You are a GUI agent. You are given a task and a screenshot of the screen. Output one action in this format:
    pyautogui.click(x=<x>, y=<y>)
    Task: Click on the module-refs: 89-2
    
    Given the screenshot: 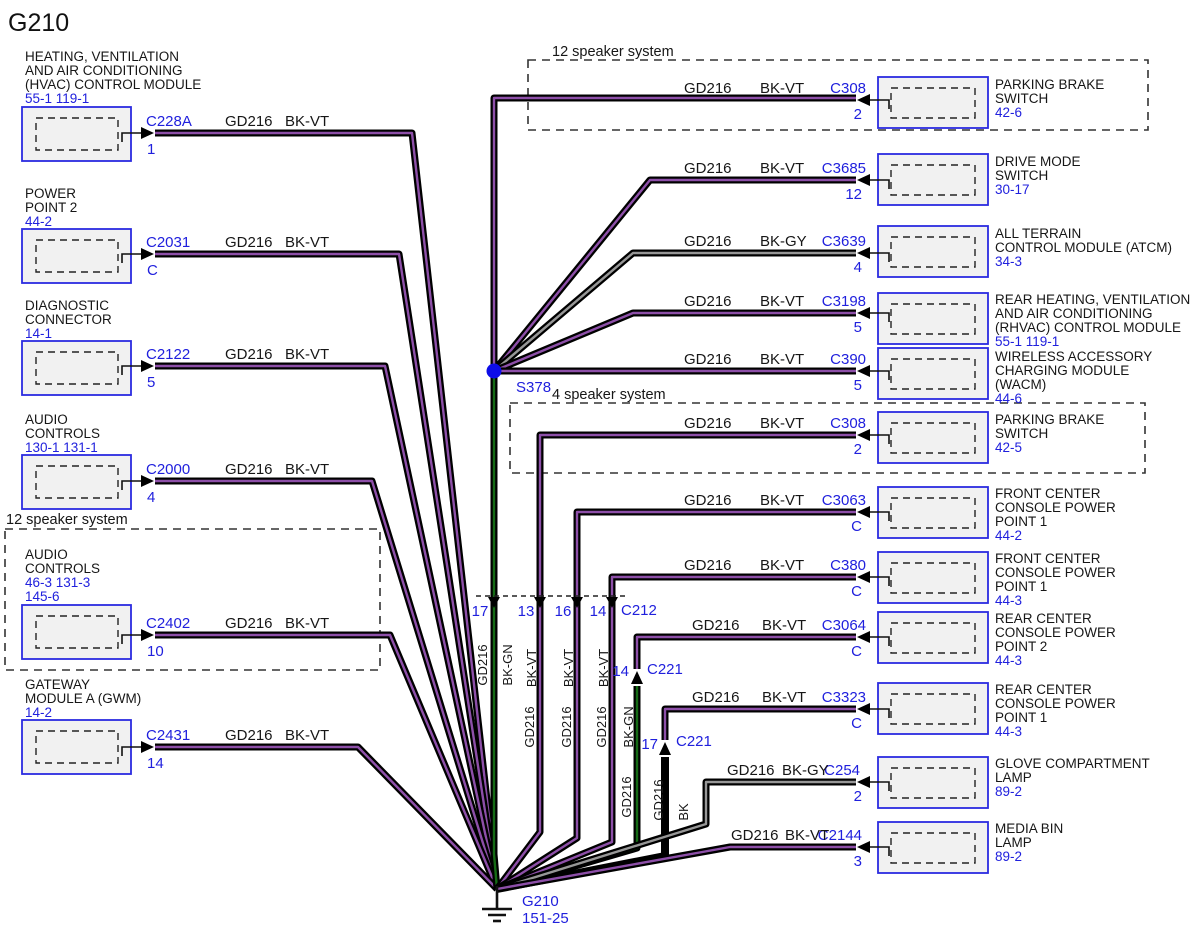 What is the action you would take?
    pyautogui.click(x=1008, y=856)
    